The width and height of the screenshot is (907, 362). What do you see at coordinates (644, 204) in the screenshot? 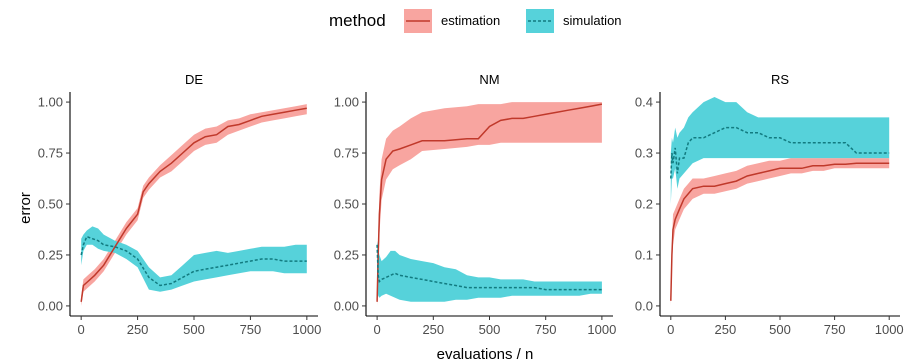
I see `y-tick-label-rs: 0.2` at bounding box center [644, 204].